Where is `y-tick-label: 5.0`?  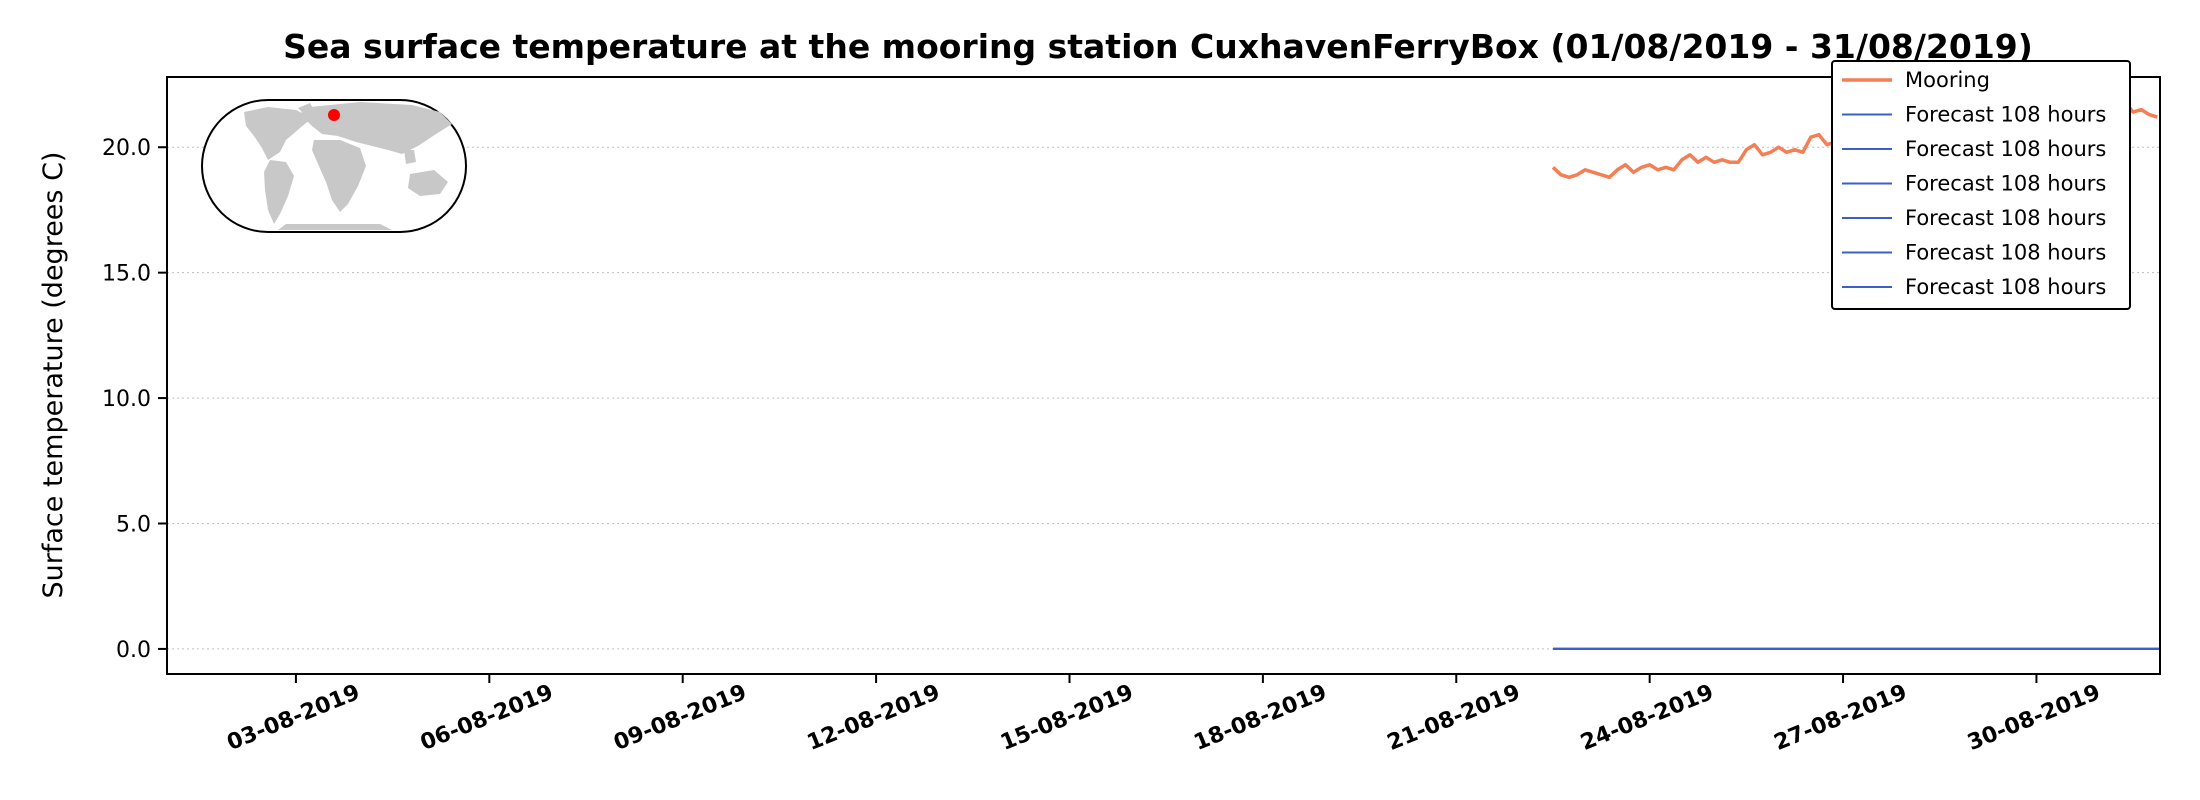
y-tick-label: 5.0 is located at coordinates (133, 524).